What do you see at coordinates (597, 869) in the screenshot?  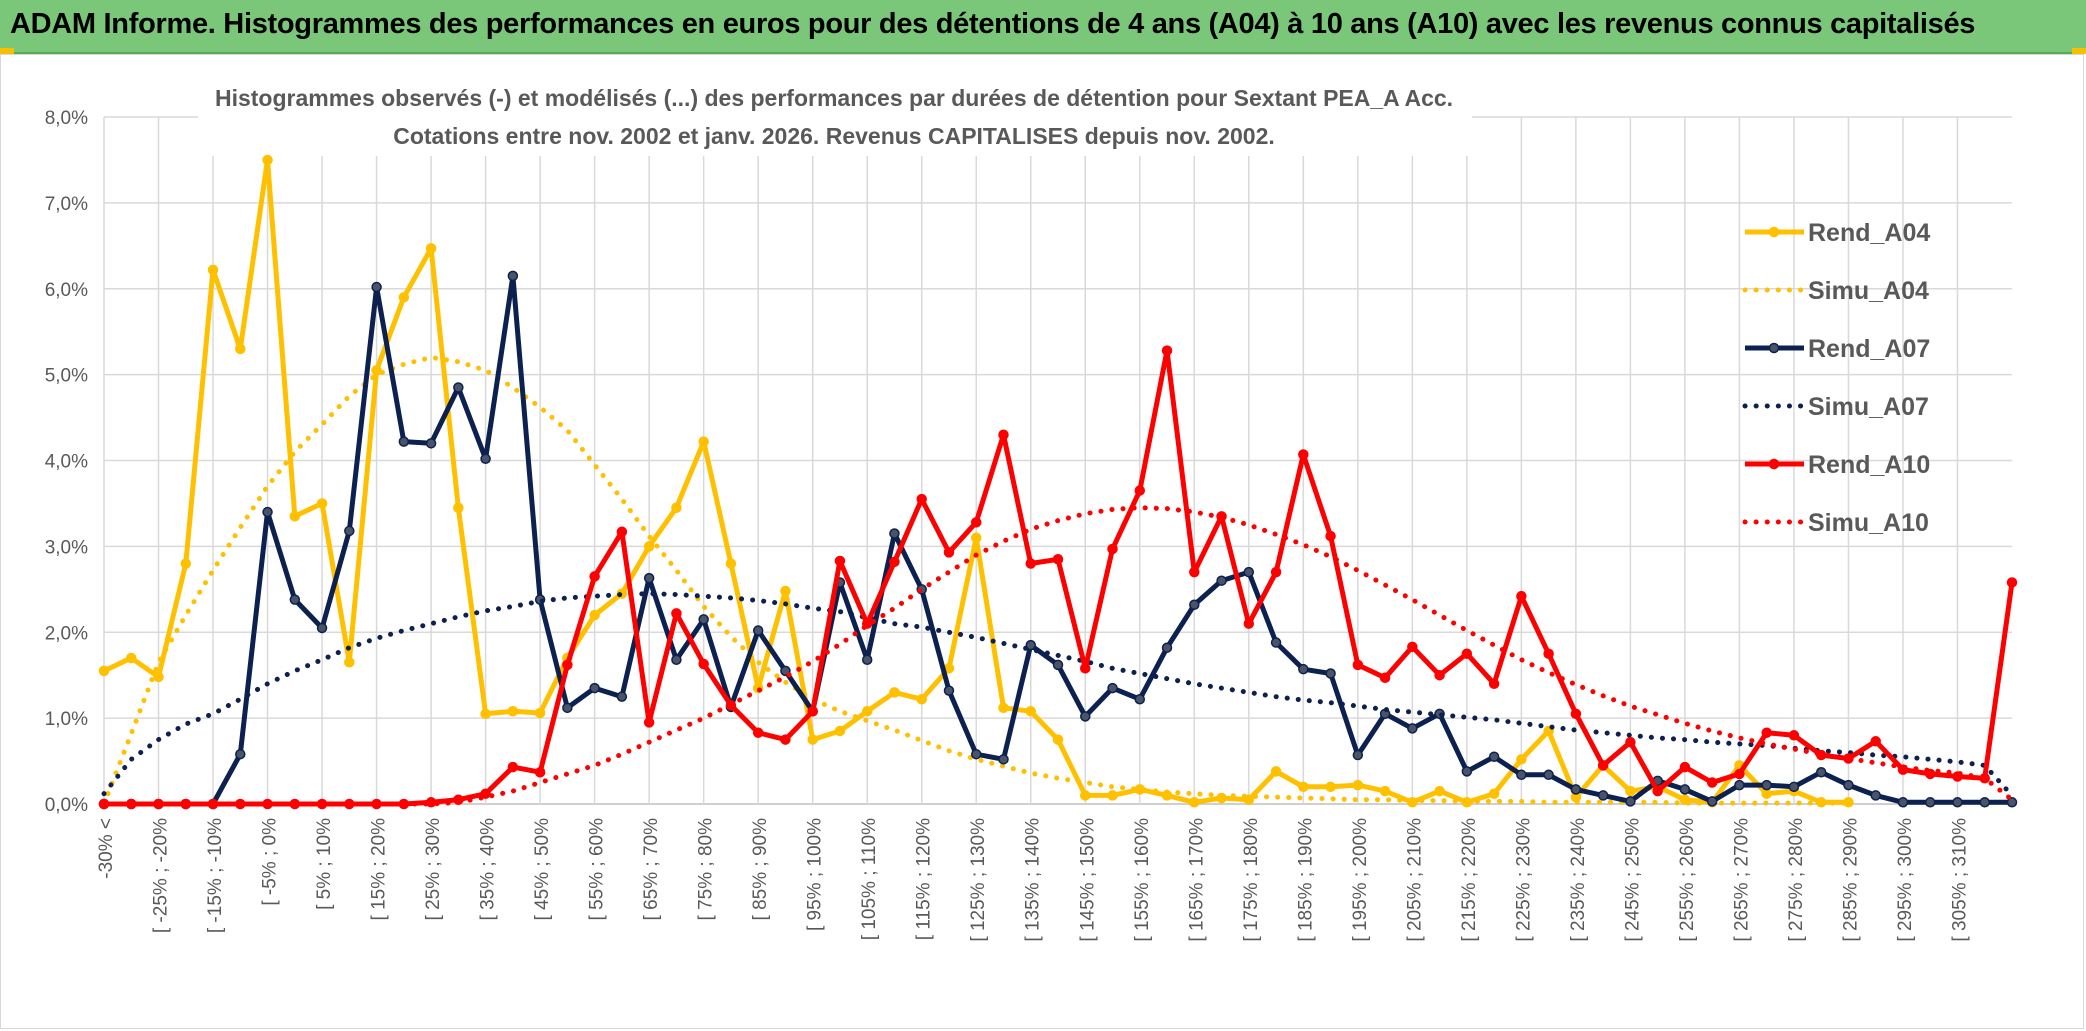 I see `x-tick-label: [ 55% ; 60%` at bounding box center [597, 869].